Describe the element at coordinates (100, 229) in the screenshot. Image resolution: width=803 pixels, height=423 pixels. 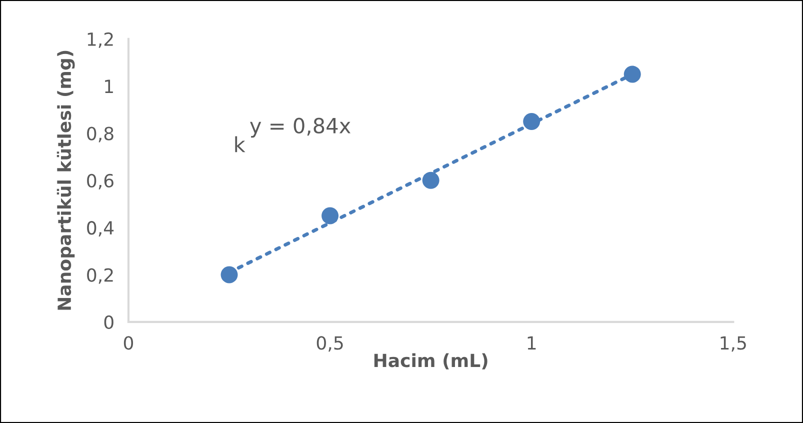
I see `y-tick-label: 0,4` at that location.